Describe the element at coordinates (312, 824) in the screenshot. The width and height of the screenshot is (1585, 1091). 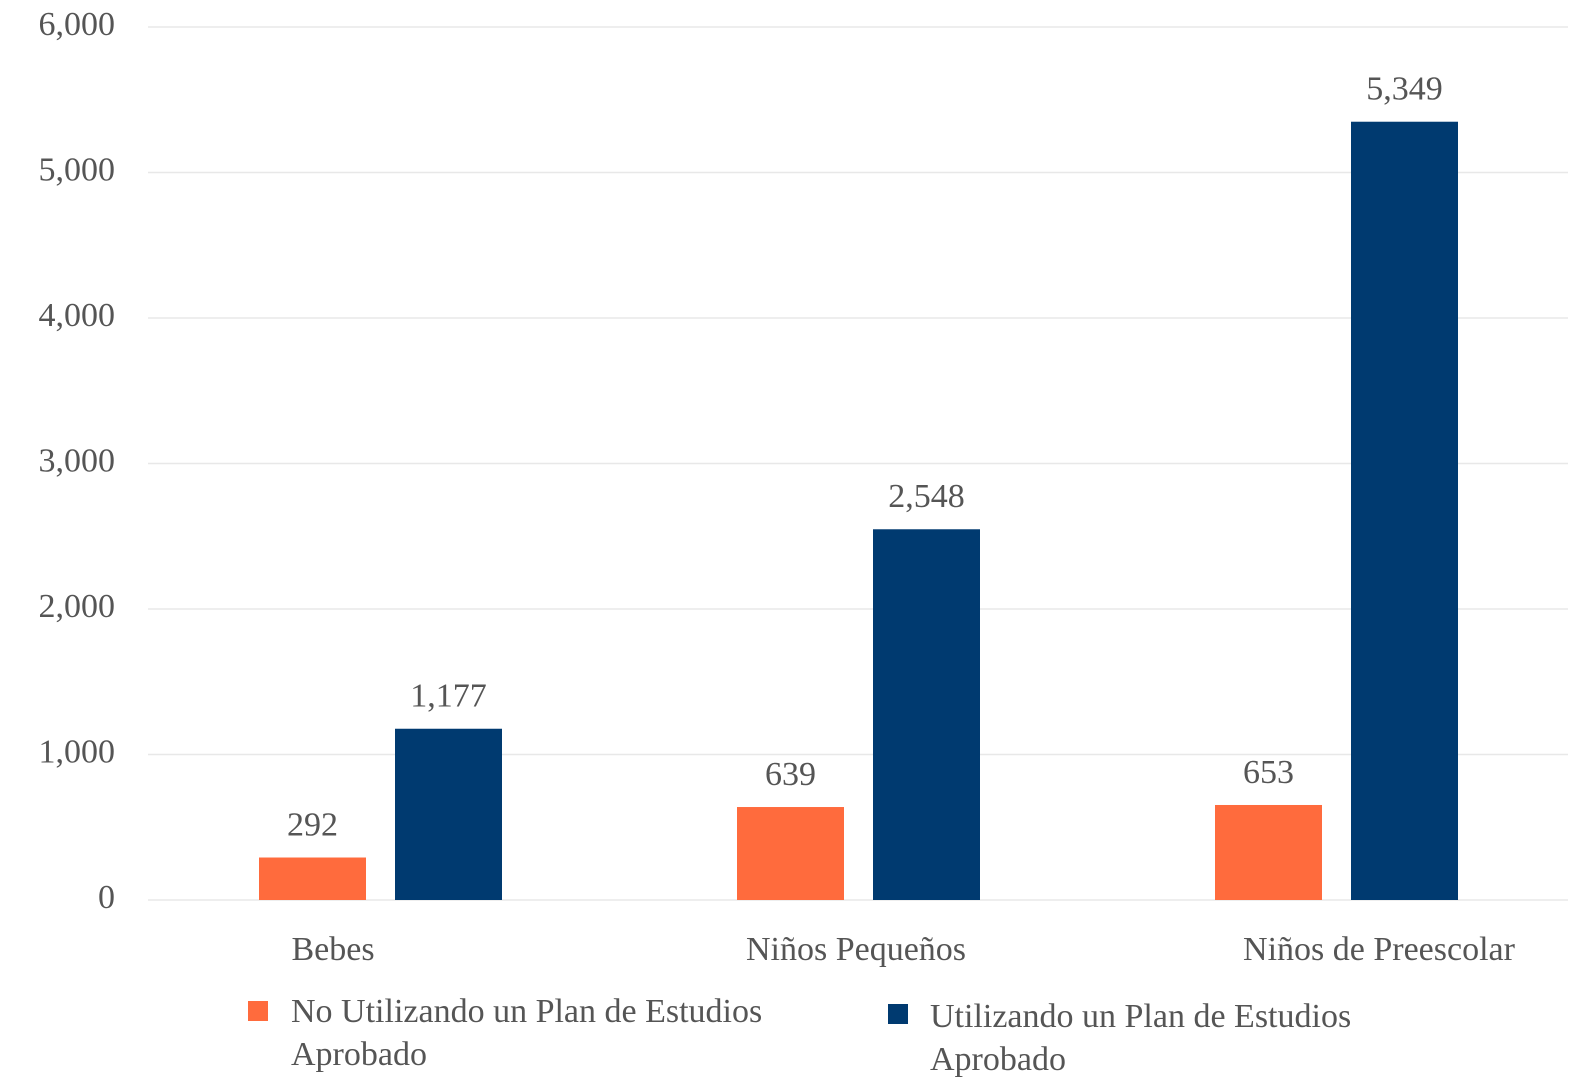
I see `data-label: 292` at that location.